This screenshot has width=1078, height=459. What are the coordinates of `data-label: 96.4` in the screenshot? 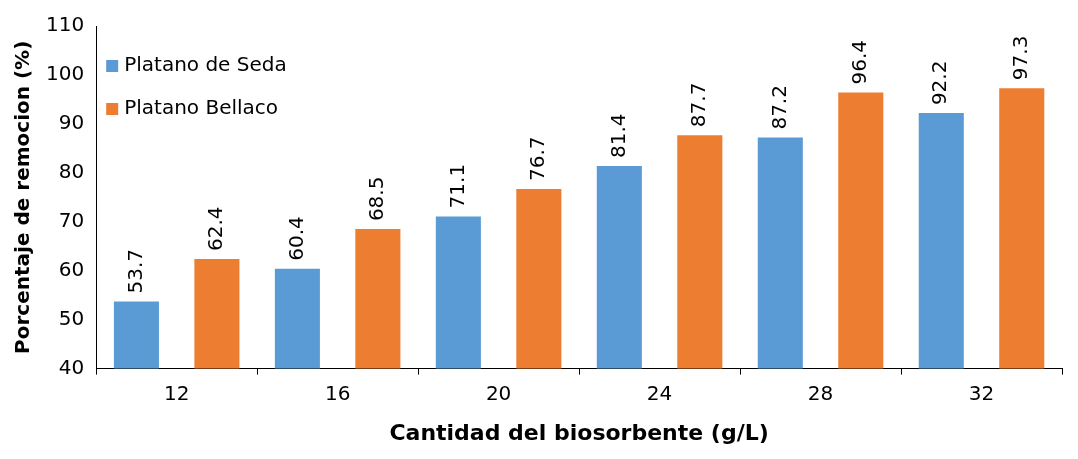 It's located at (858, 62).